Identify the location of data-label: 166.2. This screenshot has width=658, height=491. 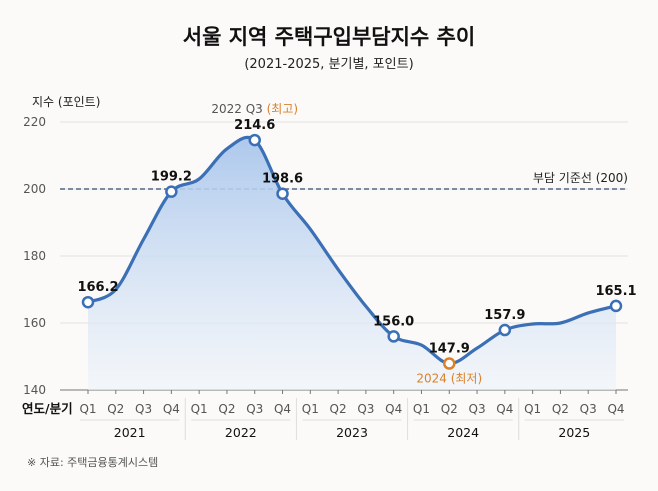
(97, 287).